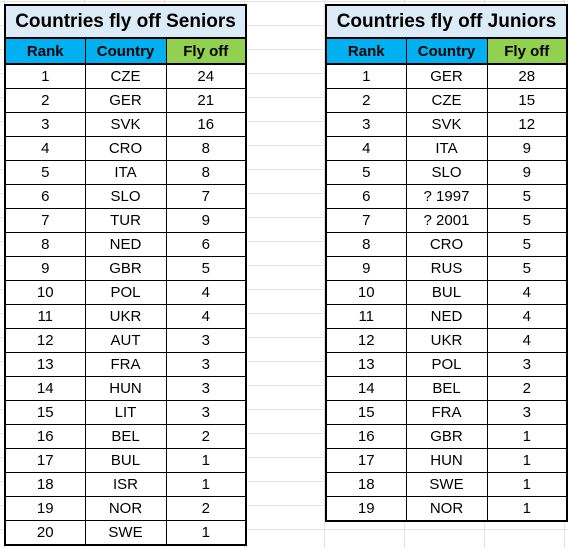 The width and height of the screenshot is (568, 548). Describe the element at coordinates (446, 460) in the screenshot. I see `data-row: 17 HUN 1` at that location.